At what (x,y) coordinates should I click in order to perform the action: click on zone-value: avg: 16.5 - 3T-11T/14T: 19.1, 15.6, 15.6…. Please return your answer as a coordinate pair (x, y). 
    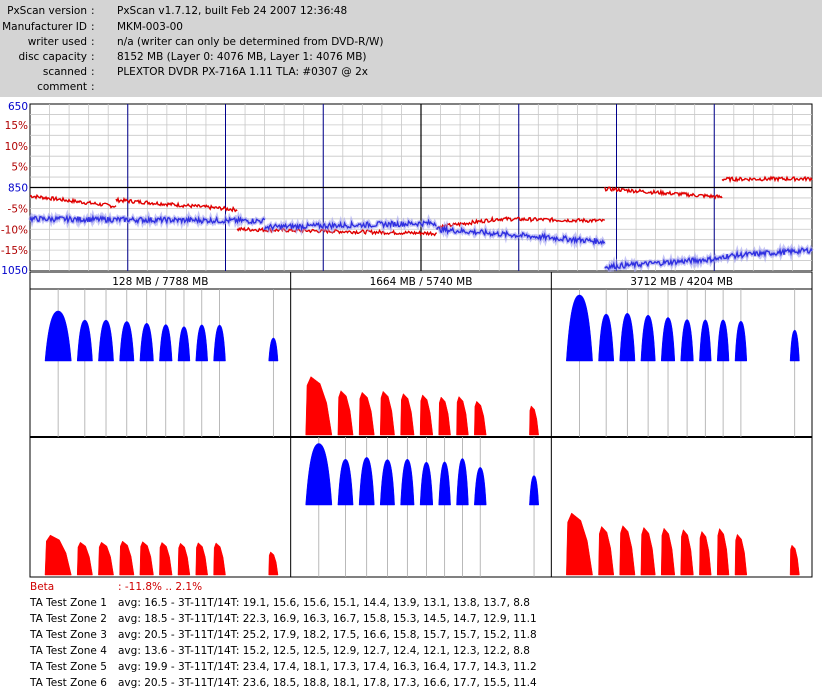
    Looking at the image, I should click on (324, 603).